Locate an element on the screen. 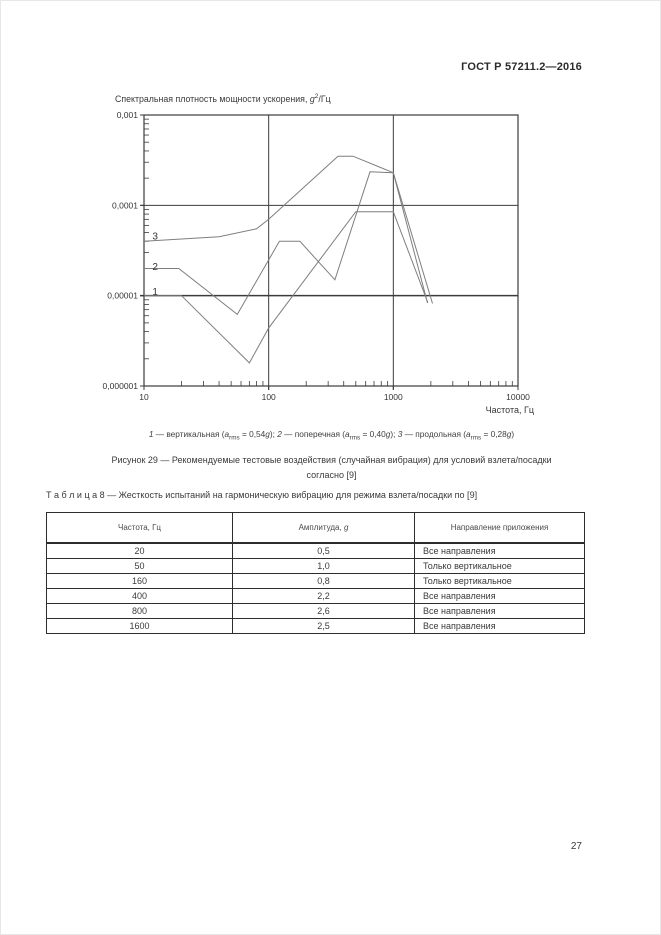  y-tick-label: 0,000001 is located at coordinates (121, 386).